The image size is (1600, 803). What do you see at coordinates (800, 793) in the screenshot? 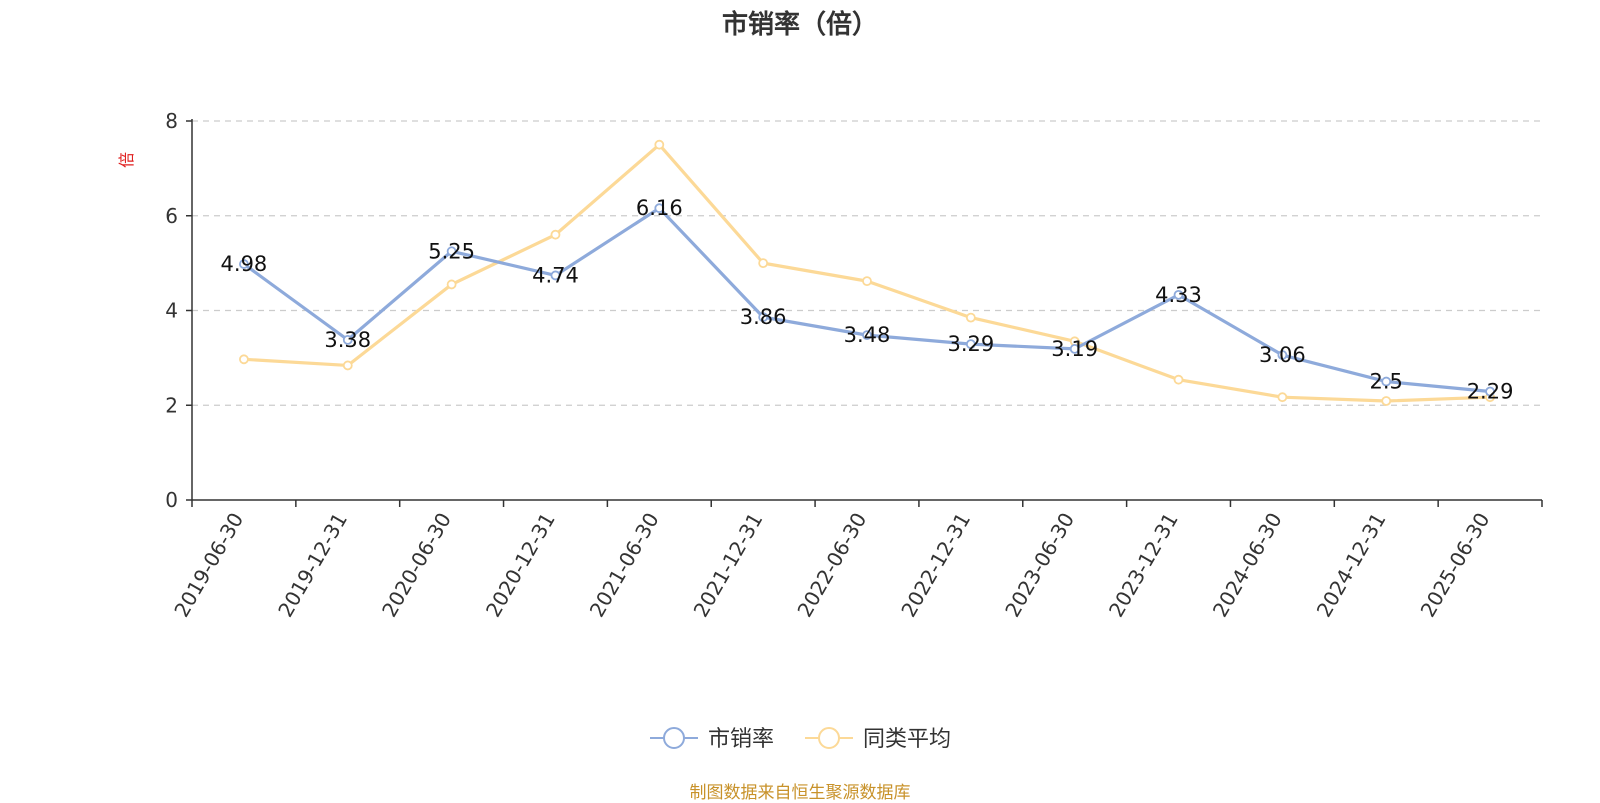
I see `source-note: 制图数据来自恒生聚源数据库` at bounding box center [800, 793].